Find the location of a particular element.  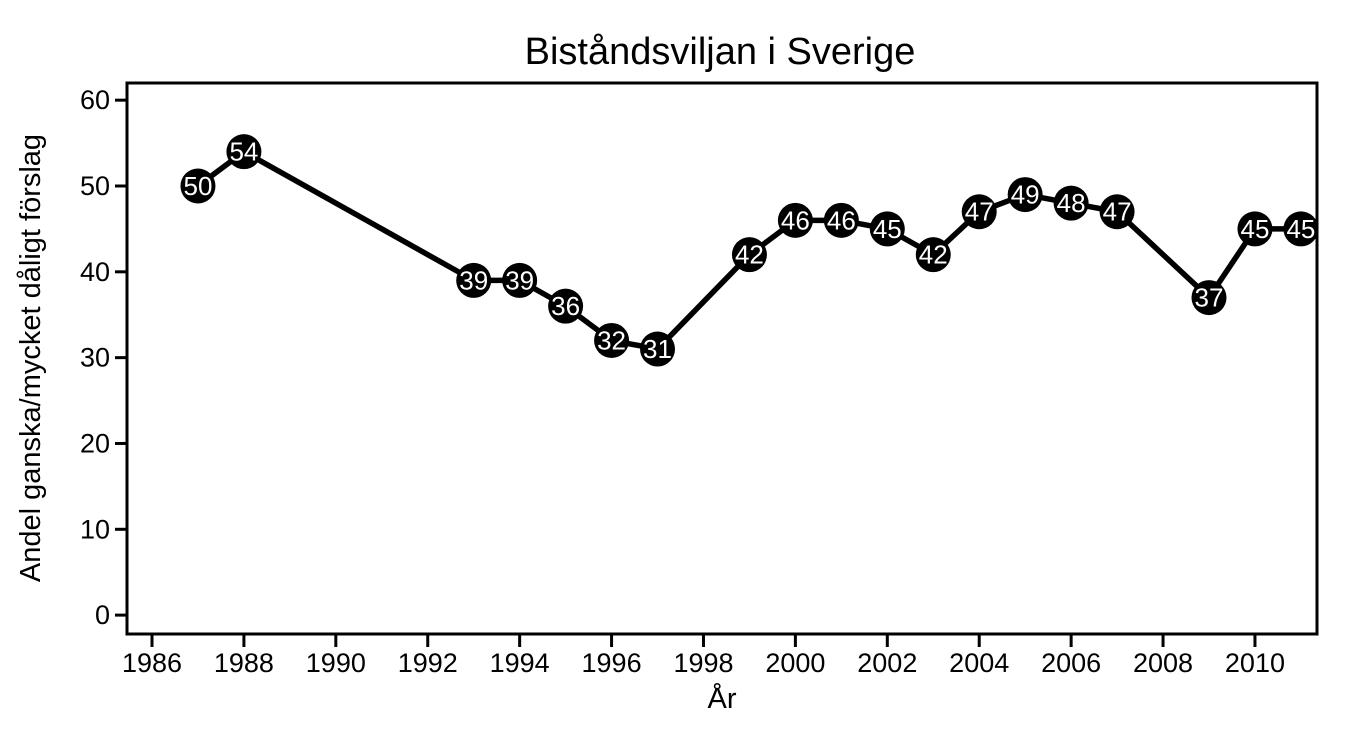

y-axis: 0 10 20 30 40 50 60 is located at coordinates (103, 357).